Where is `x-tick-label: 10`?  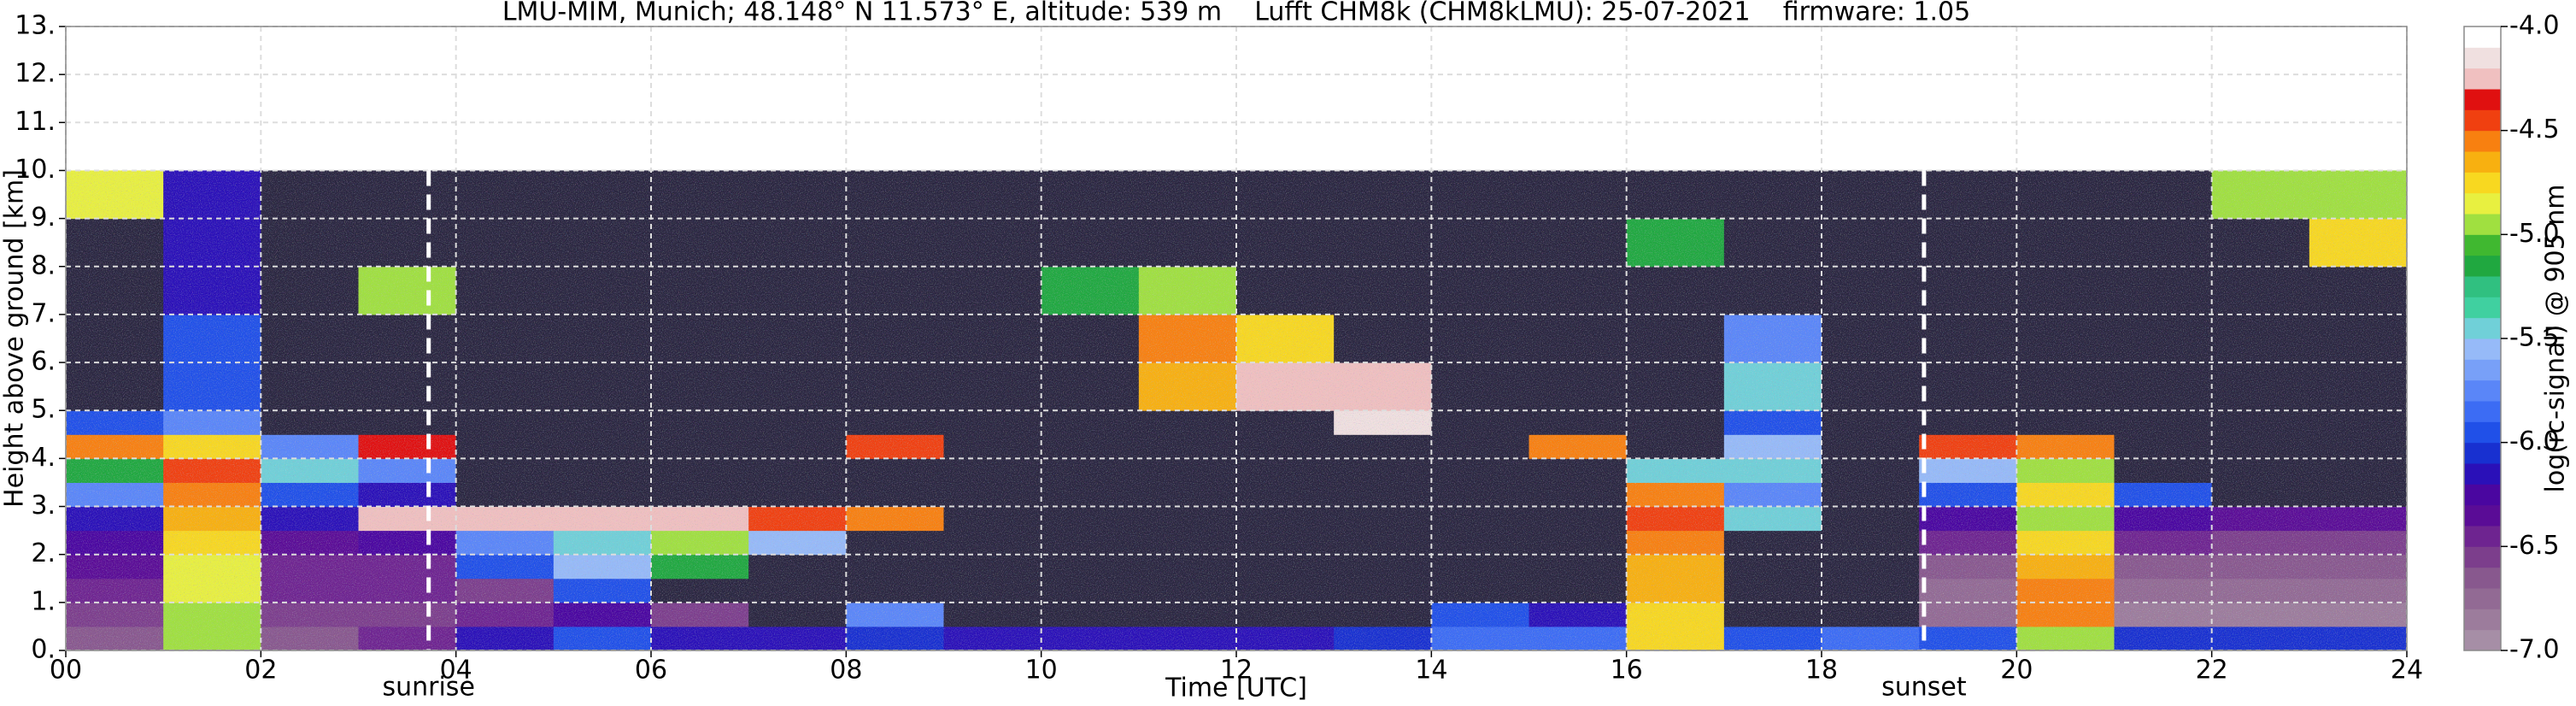 x-tick-label: 10 is located at coordinates (1041, 670).